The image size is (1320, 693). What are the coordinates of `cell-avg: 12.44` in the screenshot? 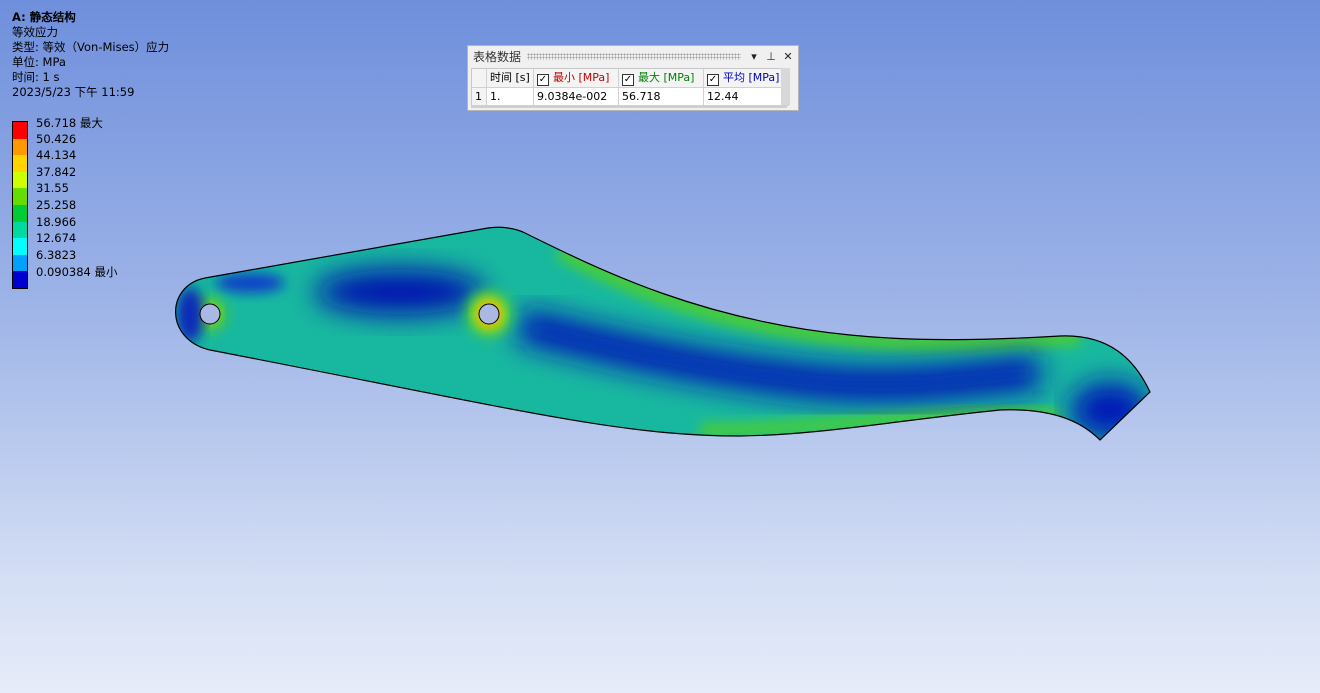 It's located at (746, 97).